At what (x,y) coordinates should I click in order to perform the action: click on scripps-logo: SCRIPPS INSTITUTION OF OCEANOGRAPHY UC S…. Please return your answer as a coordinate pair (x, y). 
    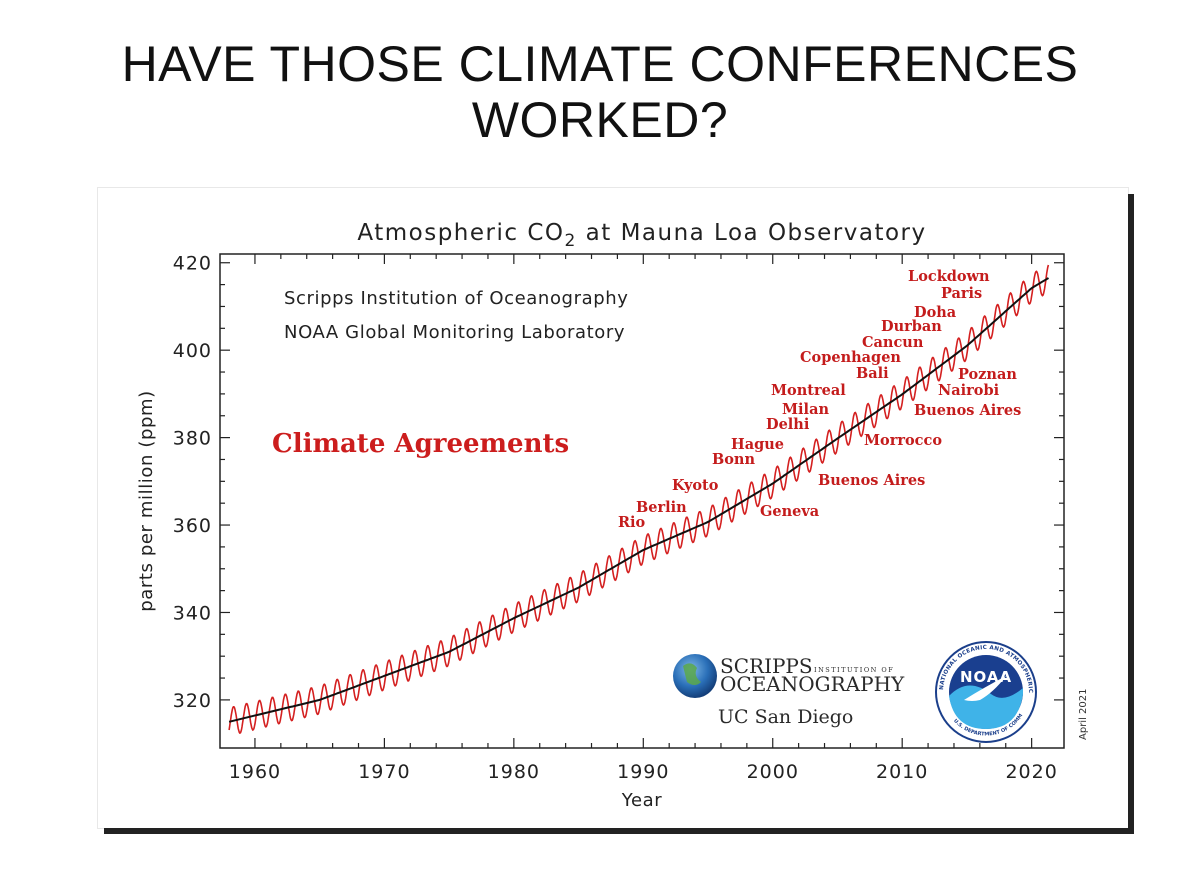
    Looking at the image, I should click on (789, 691).